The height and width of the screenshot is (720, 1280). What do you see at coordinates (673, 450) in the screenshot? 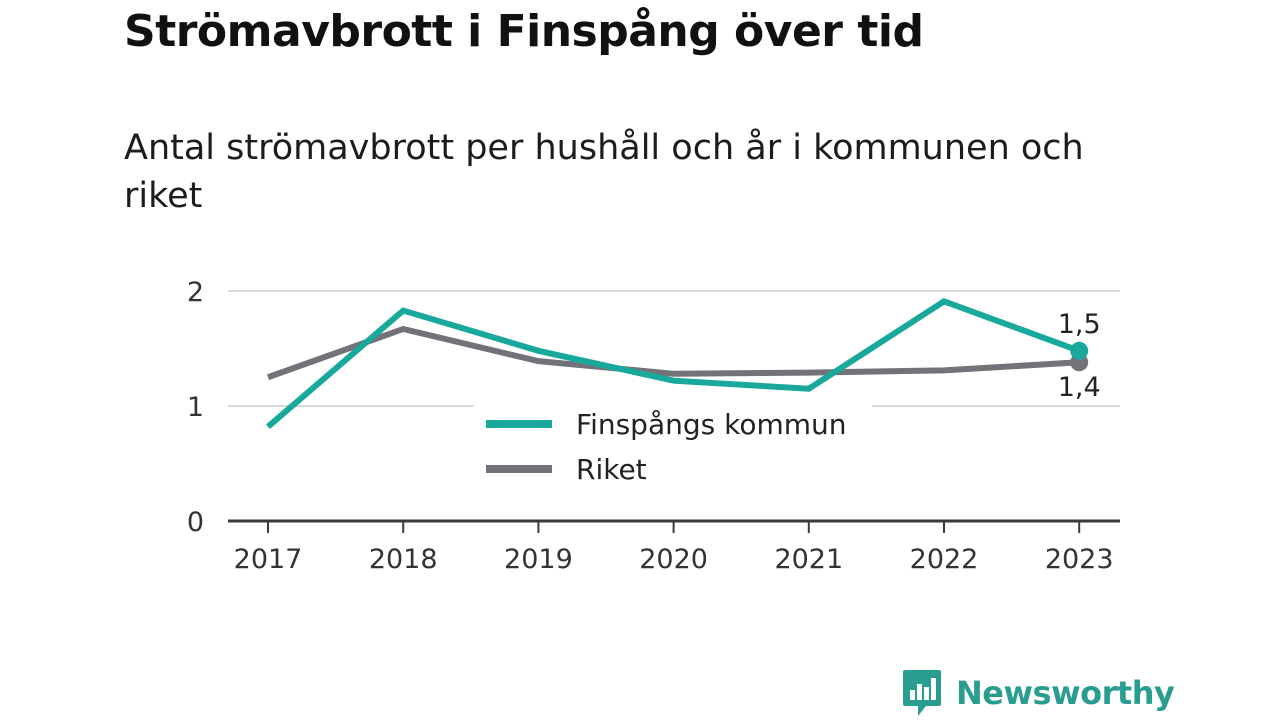
I see `legend-background` at bounding box center [673, 450].